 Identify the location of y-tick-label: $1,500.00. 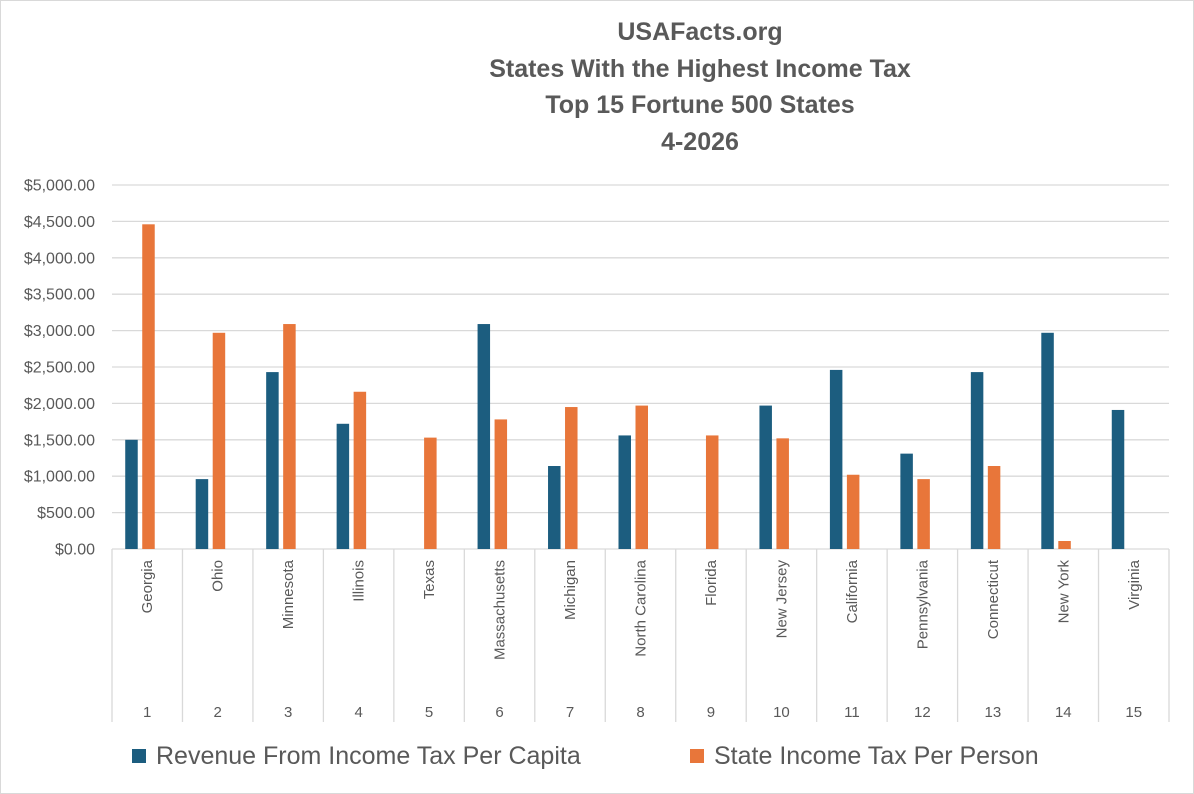
(59, 440).